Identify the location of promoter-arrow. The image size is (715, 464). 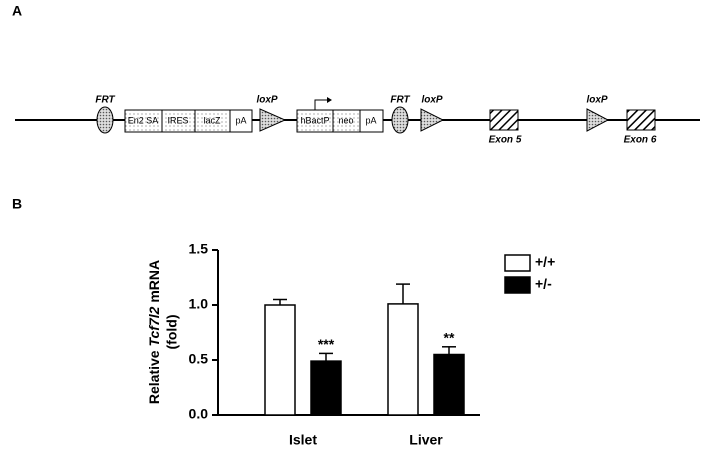
(320, 104).